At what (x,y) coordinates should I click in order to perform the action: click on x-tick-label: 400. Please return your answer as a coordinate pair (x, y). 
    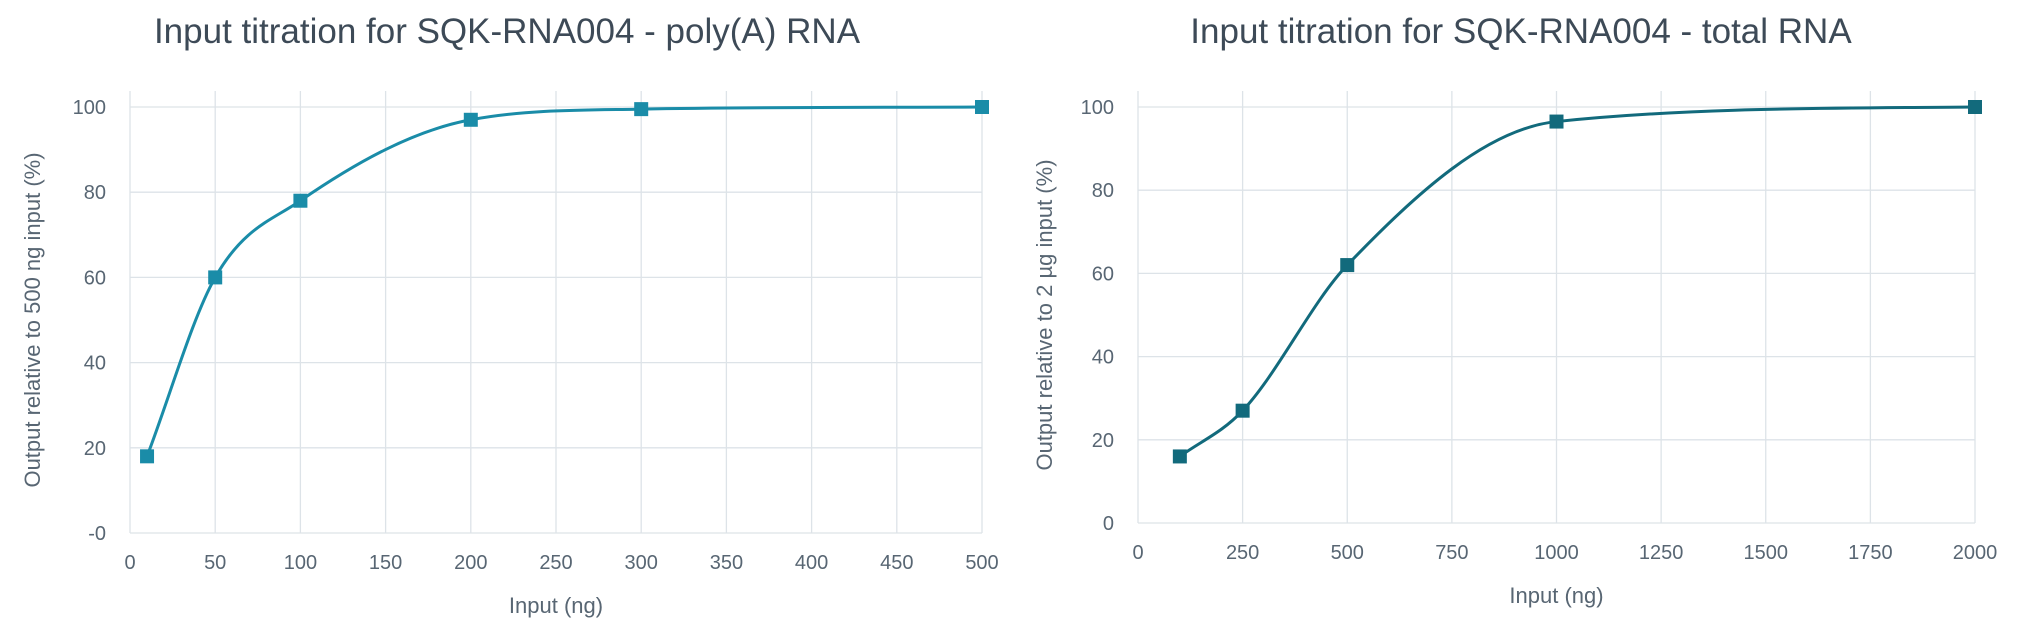
    Looking at the image, I should click on (811, 563).